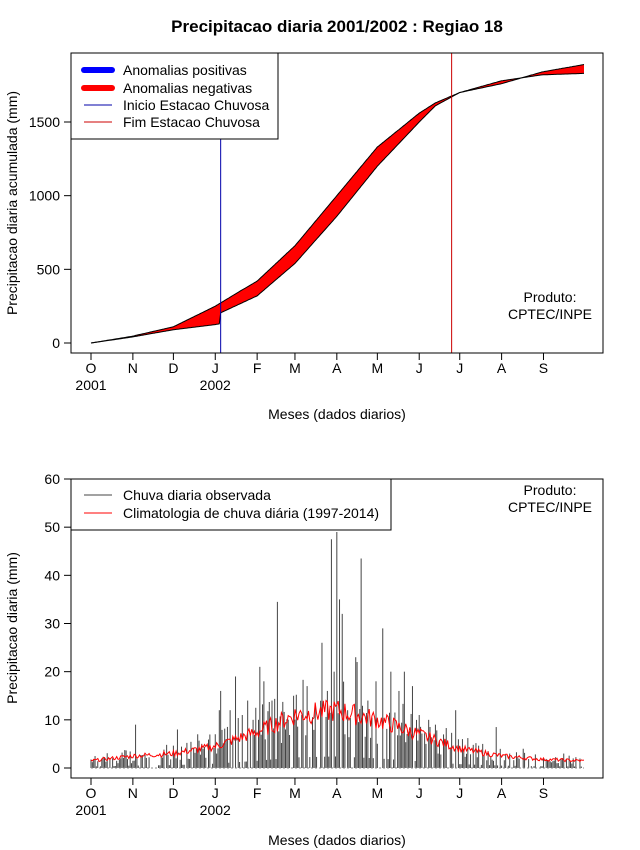 This screenshot has width=640, height=850. I want to click on legend-entry-start: Inicio Estacao Chuvosa, so click(196, 105).